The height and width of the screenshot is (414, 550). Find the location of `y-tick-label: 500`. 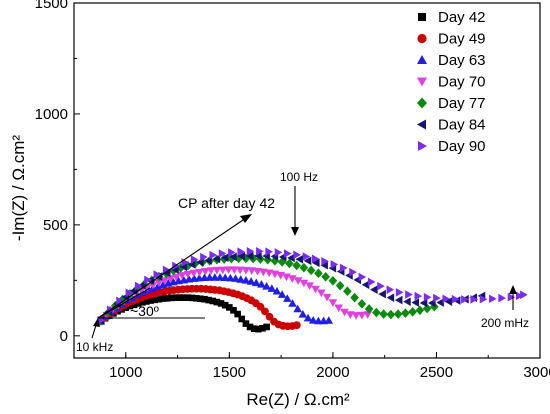

y-tick-label: 500 is located at coordinates (55, 225).